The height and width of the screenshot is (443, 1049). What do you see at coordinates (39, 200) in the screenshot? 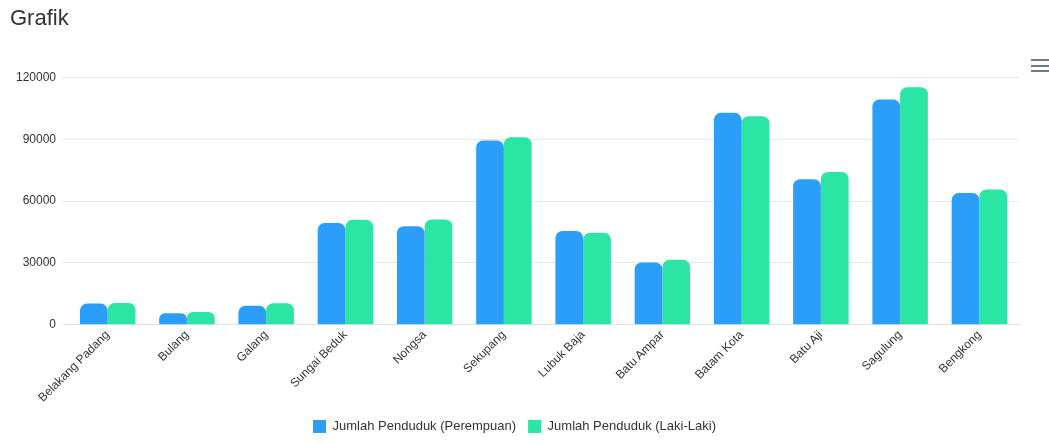
I see `y-tick-label: 60000` at bounding box center [39, 200].